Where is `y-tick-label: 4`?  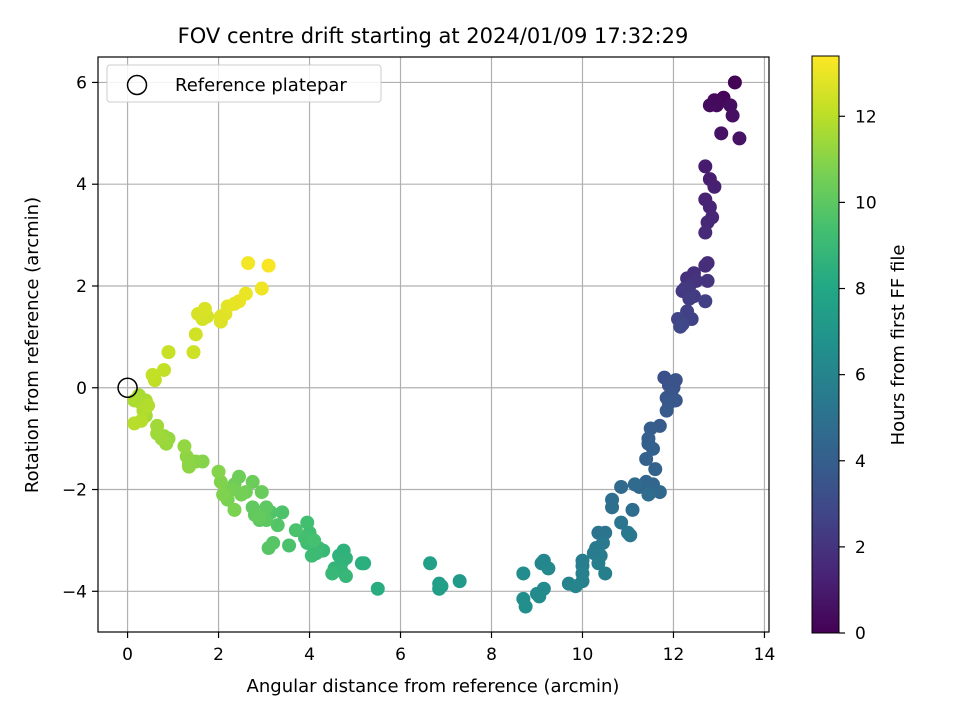 y-tick-label: 4 is located at coordinates (81, 185).